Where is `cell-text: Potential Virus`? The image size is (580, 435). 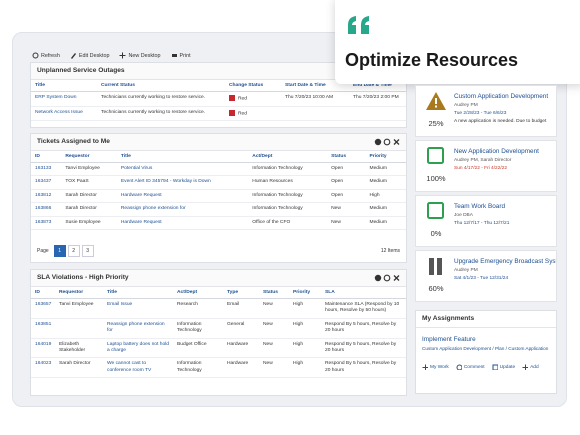
cell-text: Potential Virus is located at coordinates (136, 168).